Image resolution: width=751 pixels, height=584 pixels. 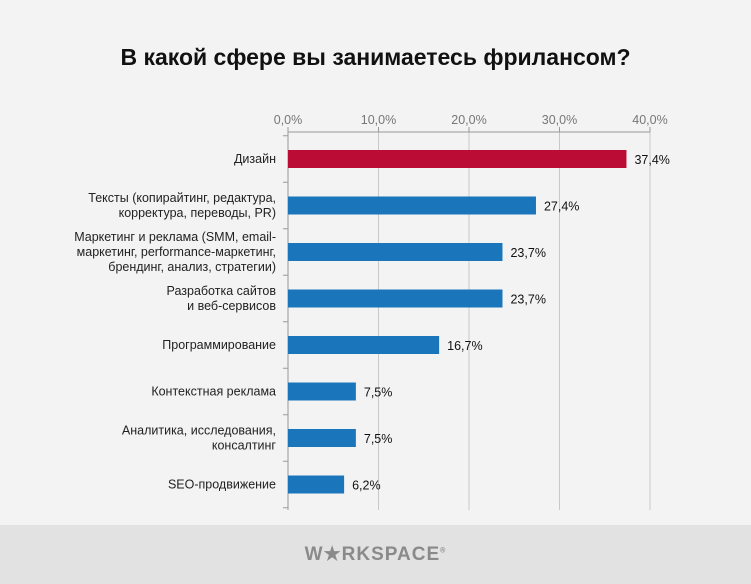 What do you see at coordinates (222, 298) in the screenshot?
I see `category-label: Разработка сайтов и веб-сервисов` at bounding box center [222, 298].